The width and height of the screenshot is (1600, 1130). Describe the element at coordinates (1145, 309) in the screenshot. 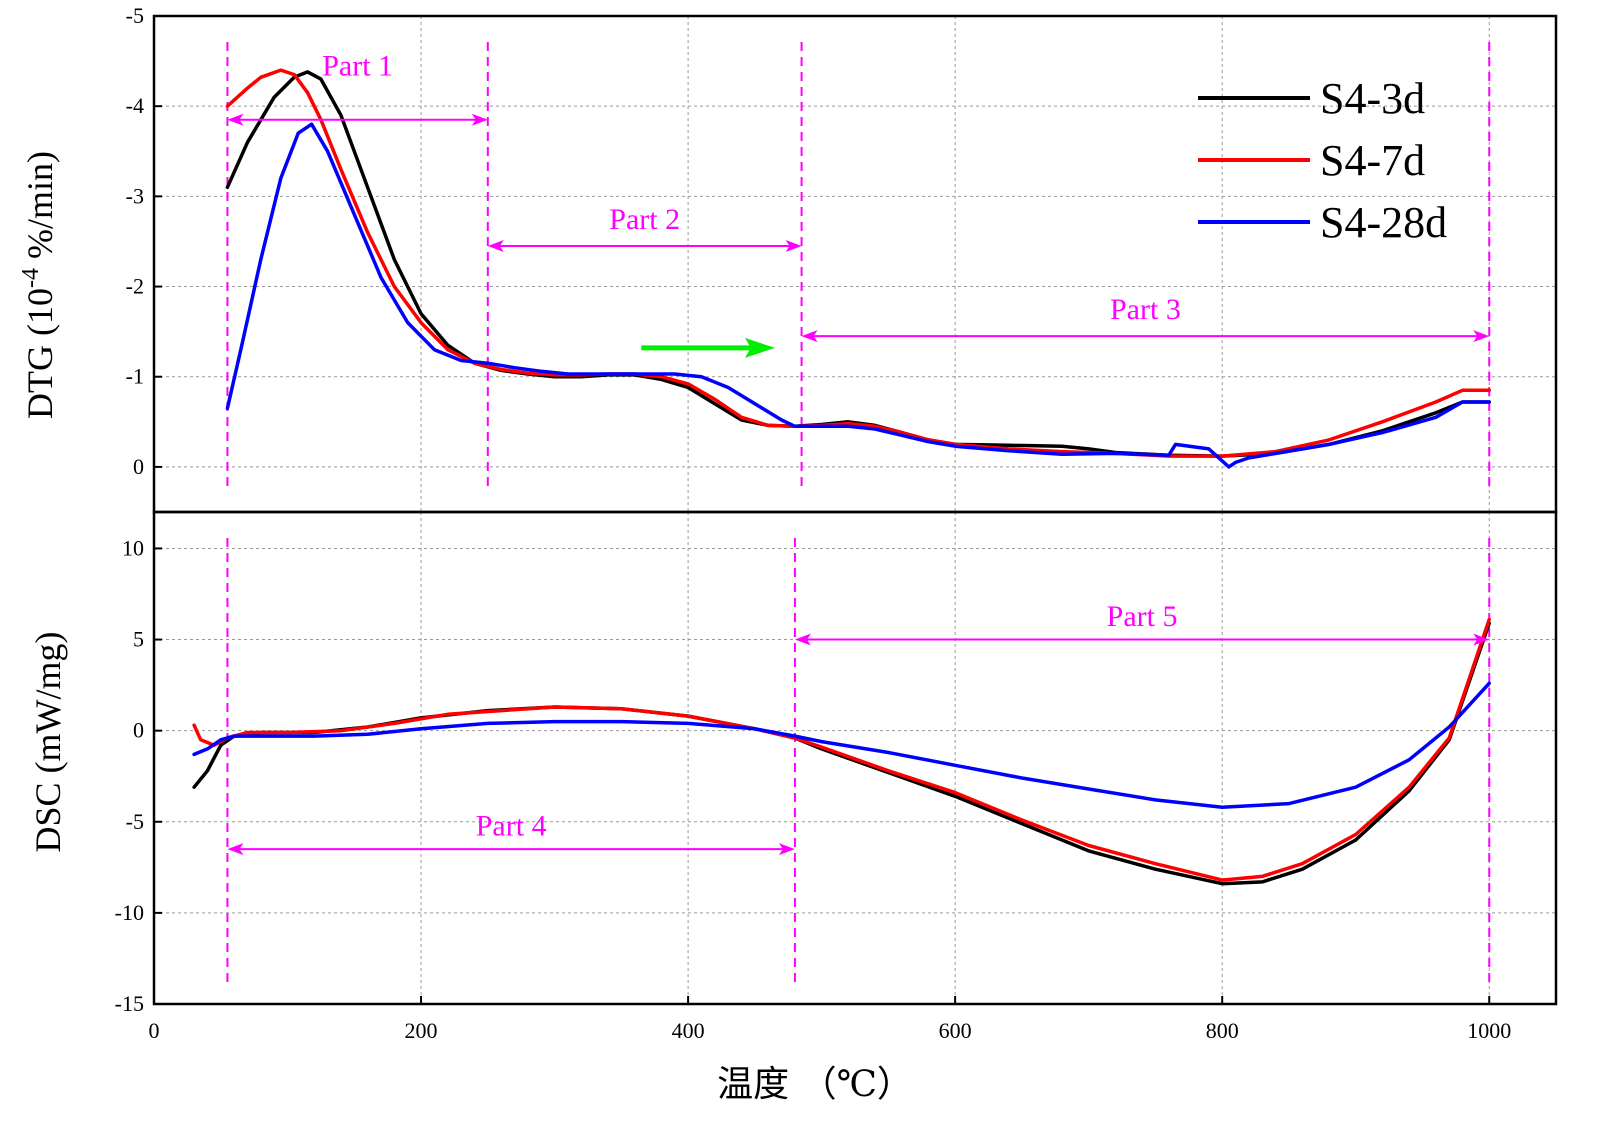

I see `dtg-part-label: Part 3` at that location.